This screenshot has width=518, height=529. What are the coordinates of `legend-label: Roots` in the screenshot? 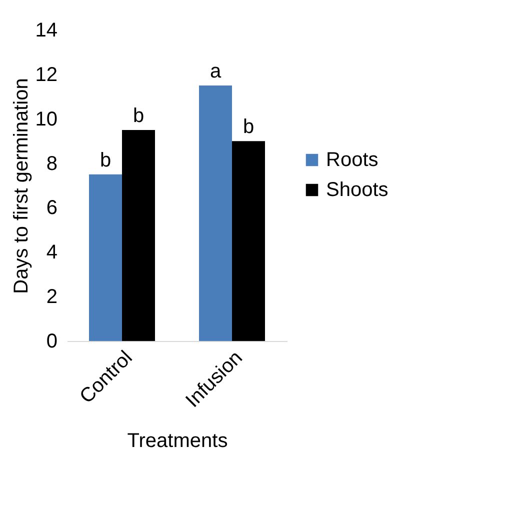 It's located at (352, 160).